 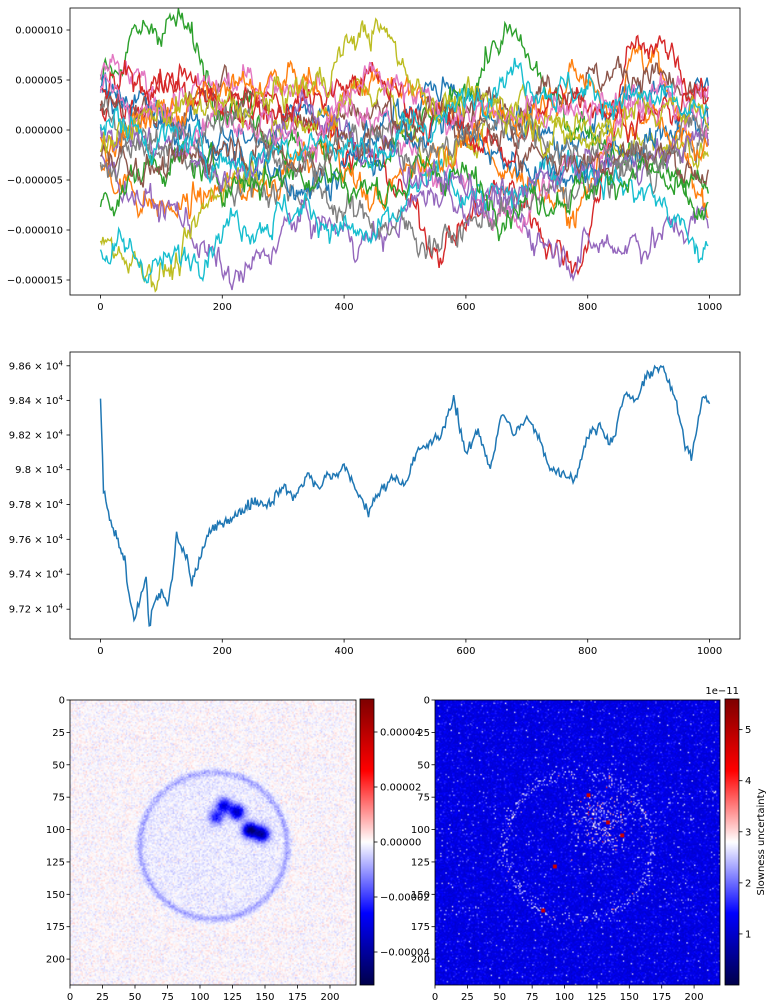 I want to click on p3-xtick-label: 25, so click(x=102, y=997).